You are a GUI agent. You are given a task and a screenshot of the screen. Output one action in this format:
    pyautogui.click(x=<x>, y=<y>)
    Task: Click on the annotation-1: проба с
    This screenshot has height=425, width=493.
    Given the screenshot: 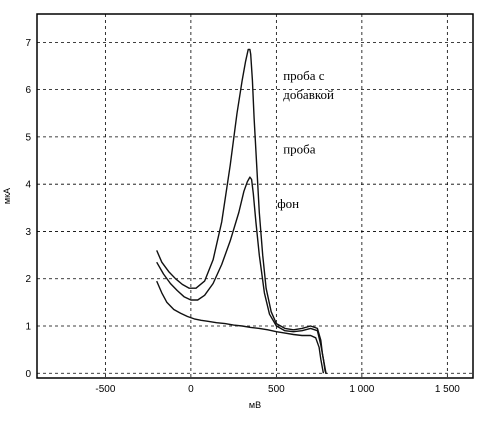 What is the action you would take?
    pyautogui.click(x=304, y=75)
    